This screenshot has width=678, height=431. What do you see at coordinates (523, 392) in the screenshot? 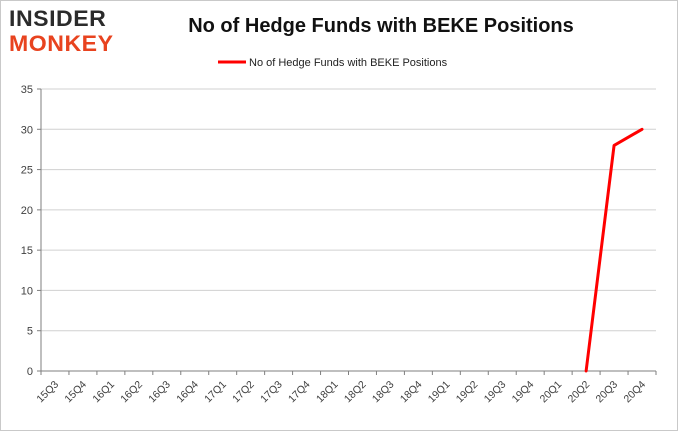
I see `x-tick-label: 19Q4` at bounding box center [523, 392].